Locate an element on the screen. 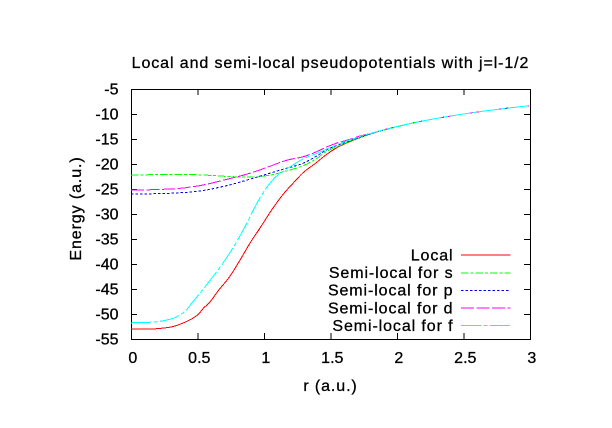 This screenshot has width=612, height=428. svg-text: Local is located at coordinates (432, 256).